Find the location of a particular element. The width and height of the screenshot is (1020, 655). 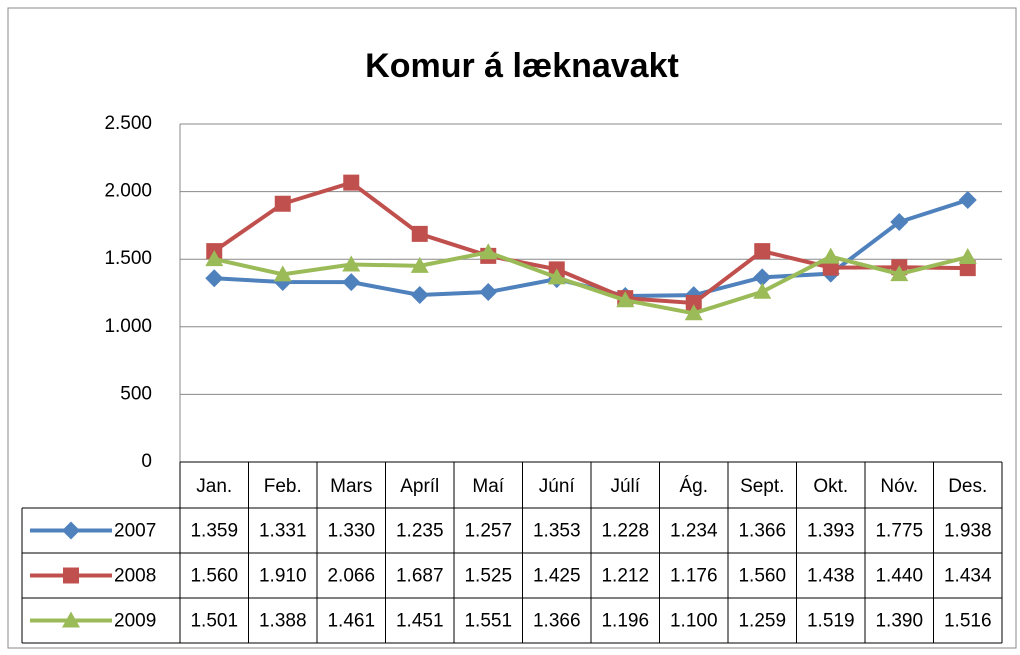

table-value: 1.100 is located at coordinates (694, 621).